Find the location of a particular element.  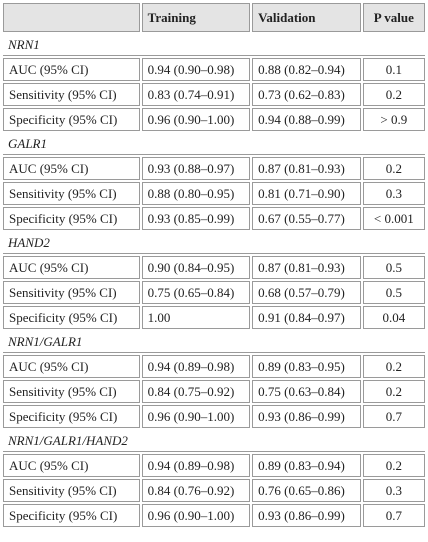

value-cell: 0.91 (0.84–0.97) is located at coordinates (306, 317).